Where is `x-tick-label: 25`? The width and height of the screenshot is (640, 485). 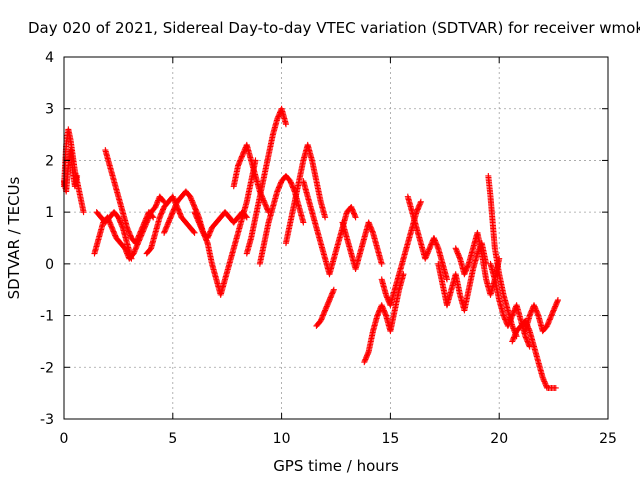
x-tick-label: 25 is located at coordinates (608, 439).